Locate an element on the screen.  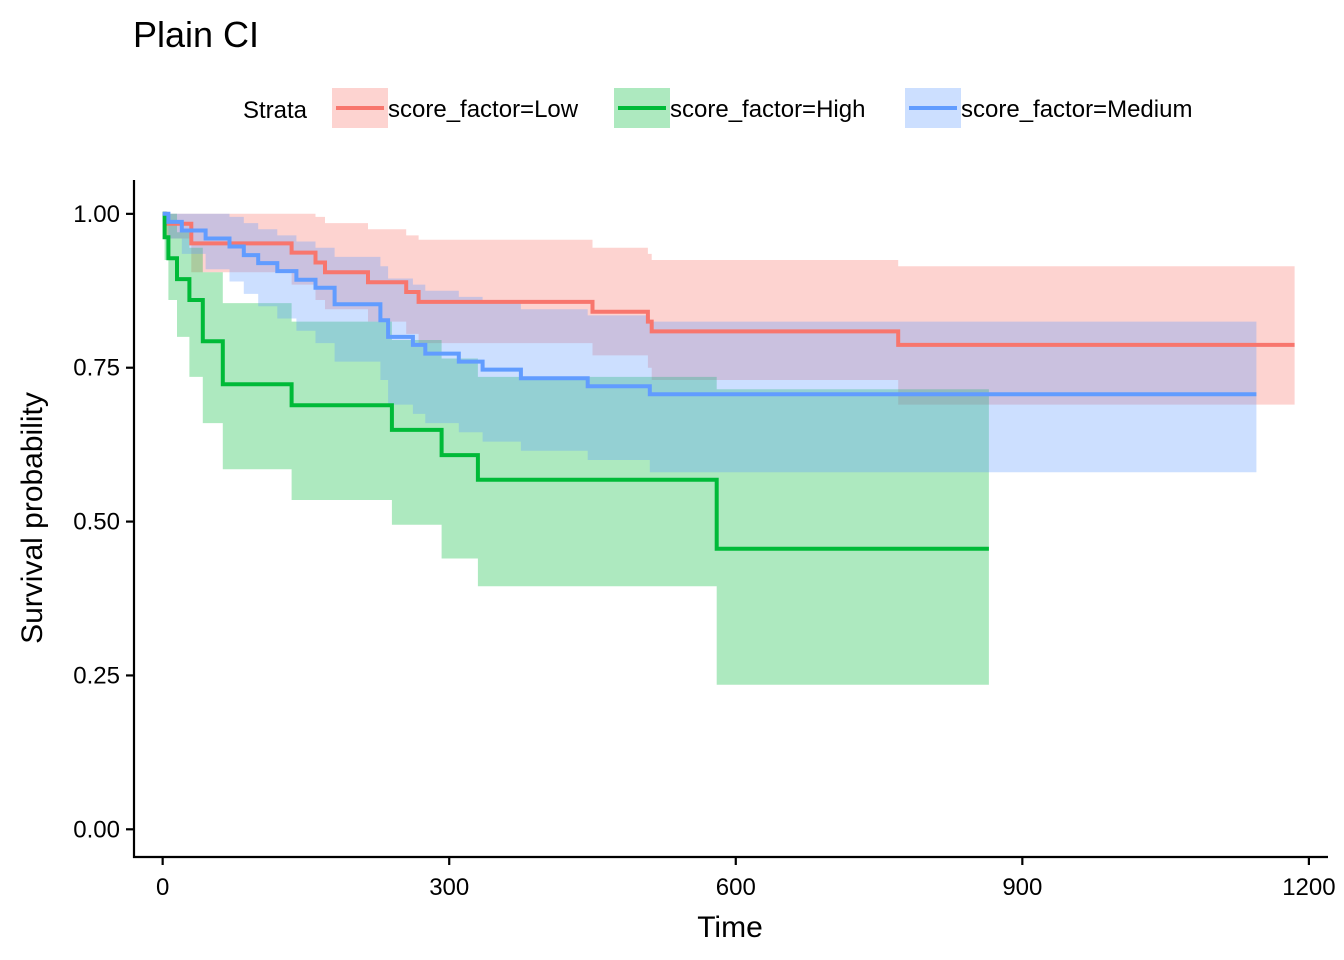
y-tick-label: 0.00 is located at coordinates (96, 829).